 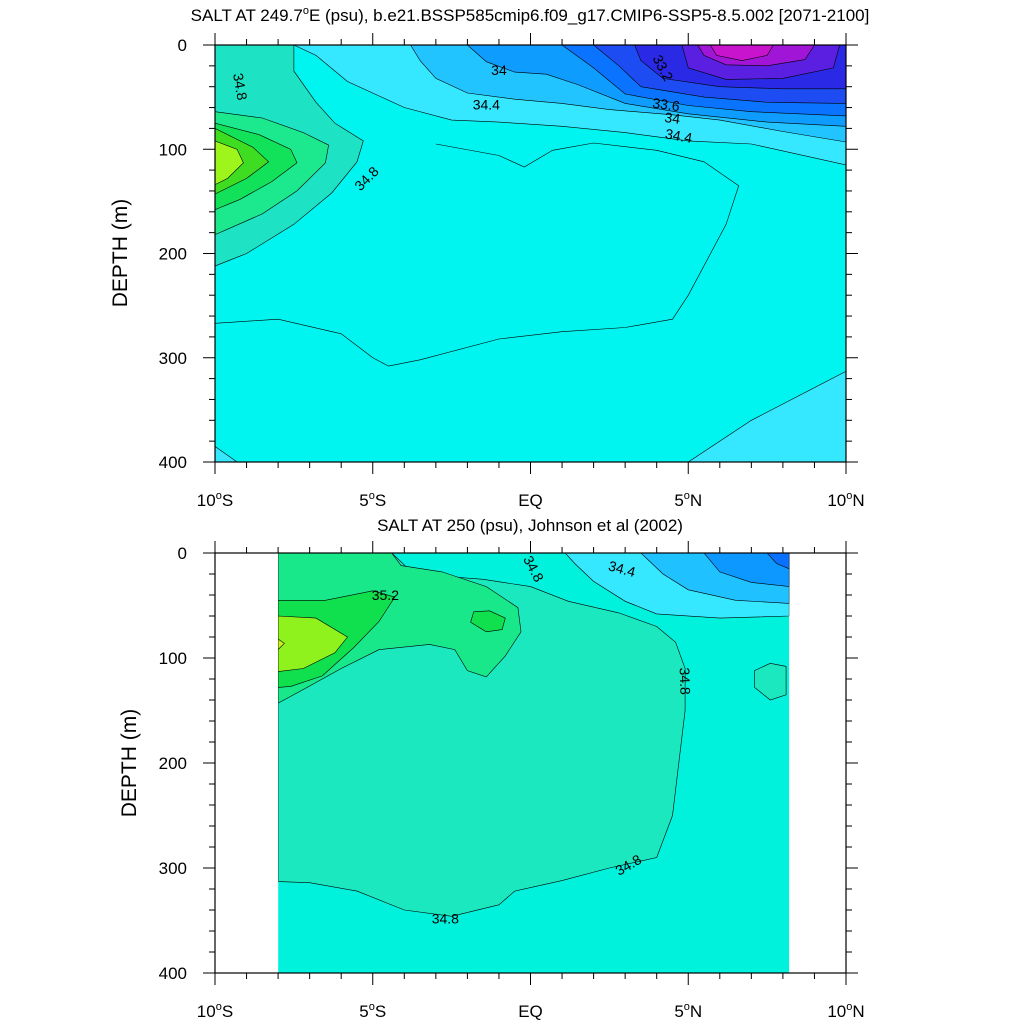 I want to click on contour-line, so click(x=477, y=254).